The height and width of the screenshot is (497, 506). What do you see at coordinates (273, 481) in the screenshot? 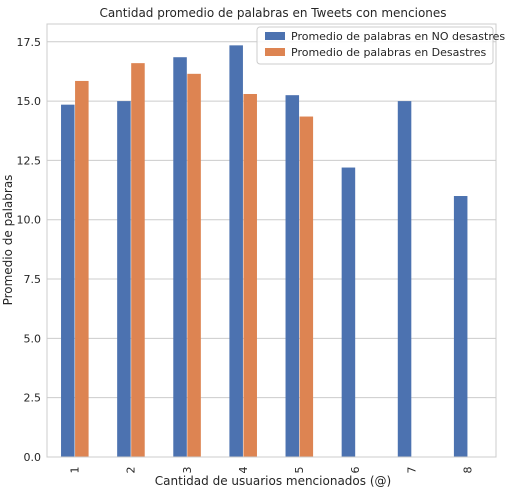
I see `x-axis-label: Cantidad de usuarios mencionados (@)` at bounding box center [273, 481].